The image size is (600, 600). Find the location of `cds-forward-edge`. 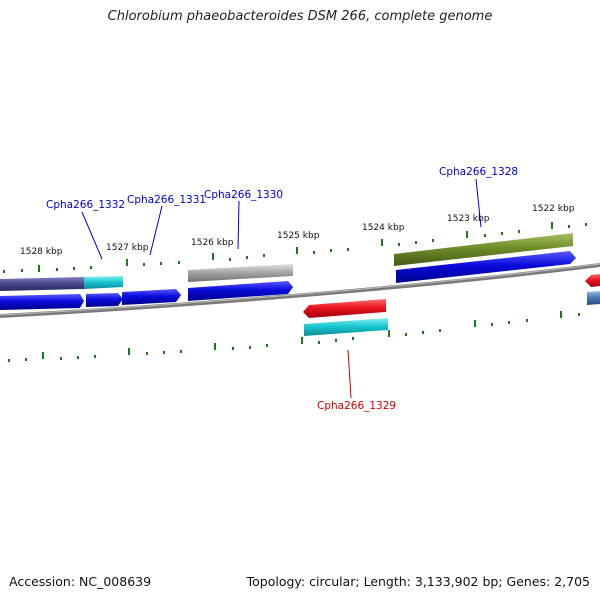

cds-forward-edge is located at coordinates (593, 298).